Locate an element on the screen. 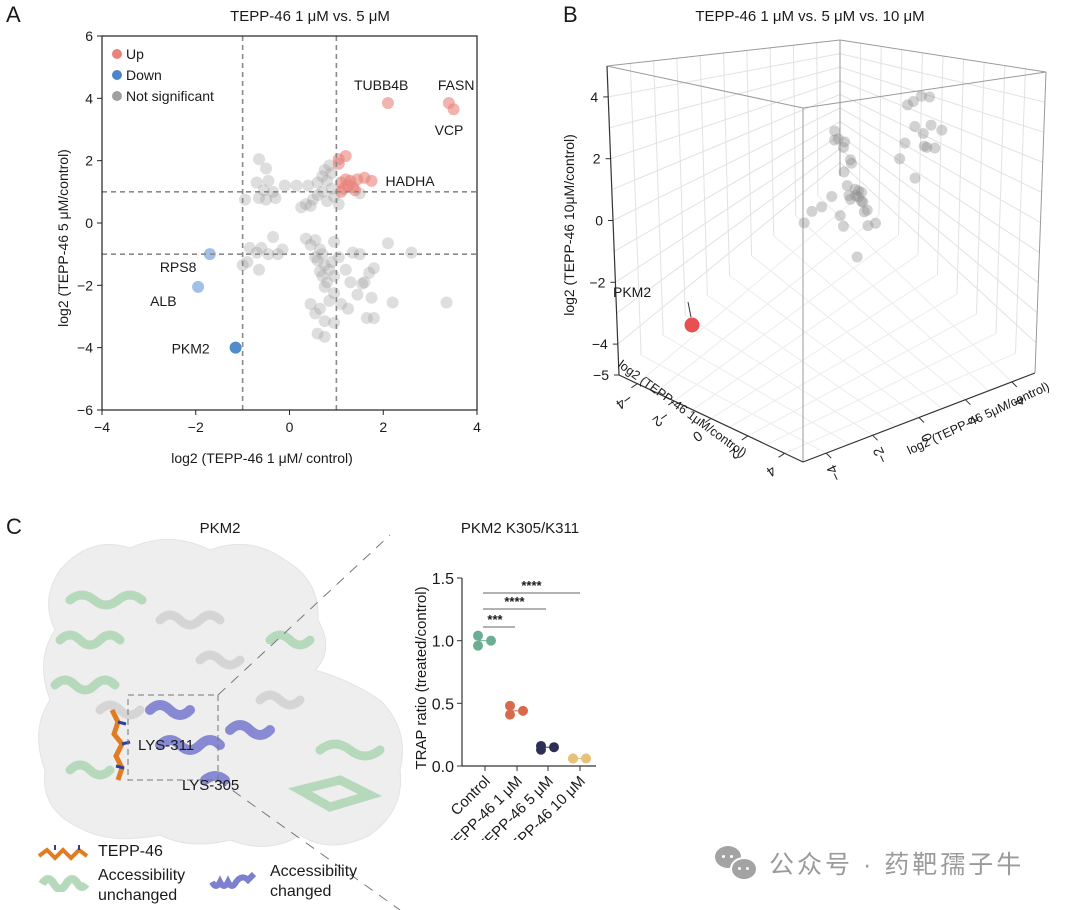 The image size is (1080, 910). points-layer is located at coordinates (816, 211).